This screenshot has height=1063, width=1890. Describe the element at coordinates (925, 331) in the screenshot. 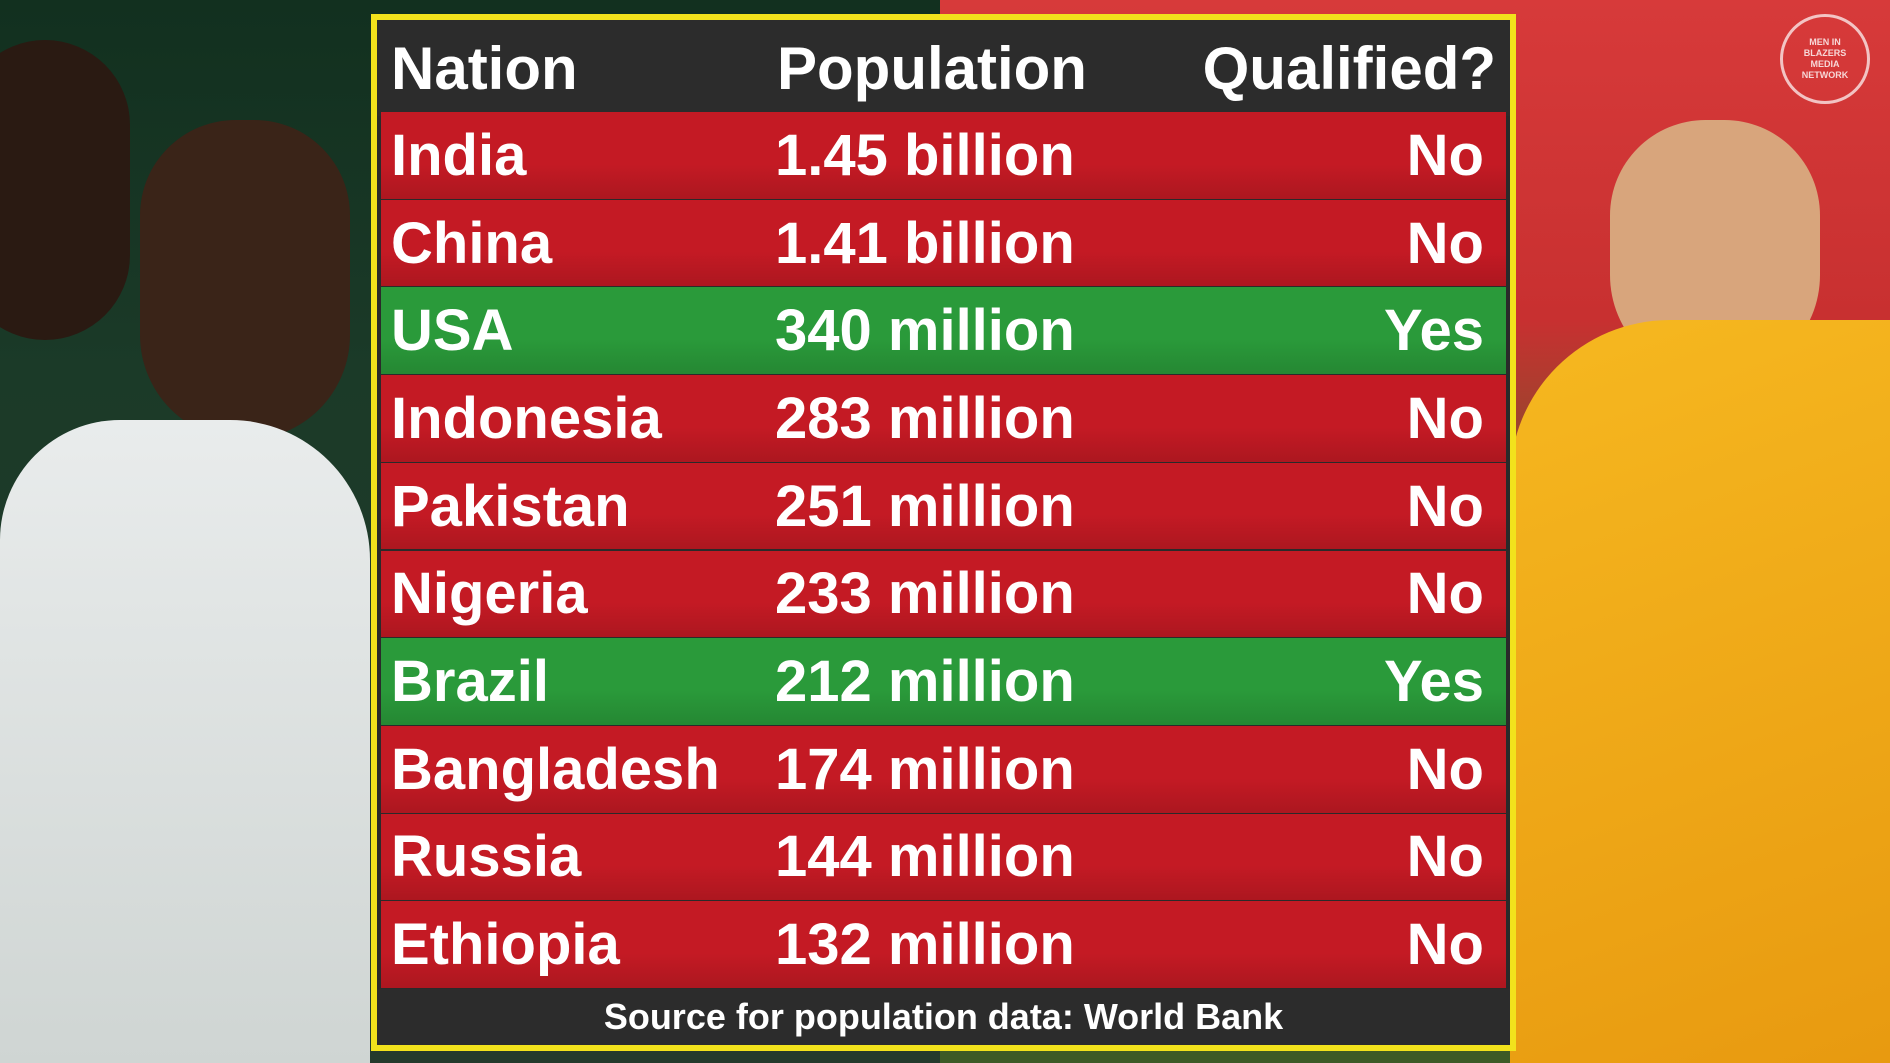

I see `table-cell: 340 million` at that location.